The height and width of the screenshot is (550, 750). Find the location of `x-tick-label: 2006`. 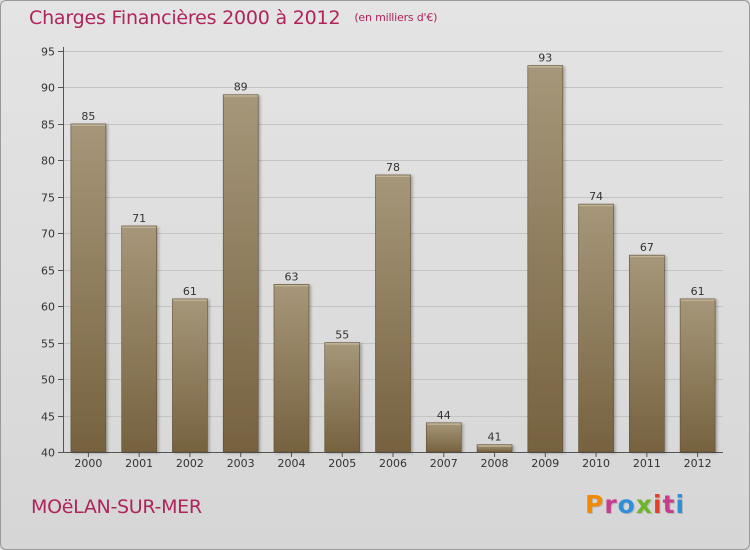

x-tick-label: 2006 is located at coordinates (393, 463).